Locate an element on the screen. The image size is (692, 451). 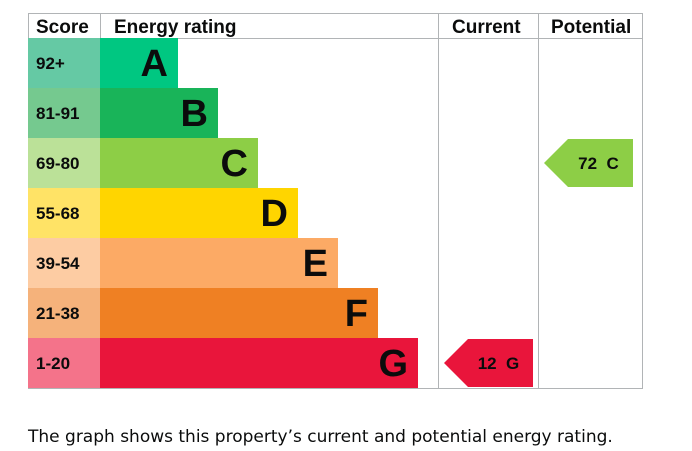
potential-rating-arrow: 72 C is located at coordinates (588, 163).